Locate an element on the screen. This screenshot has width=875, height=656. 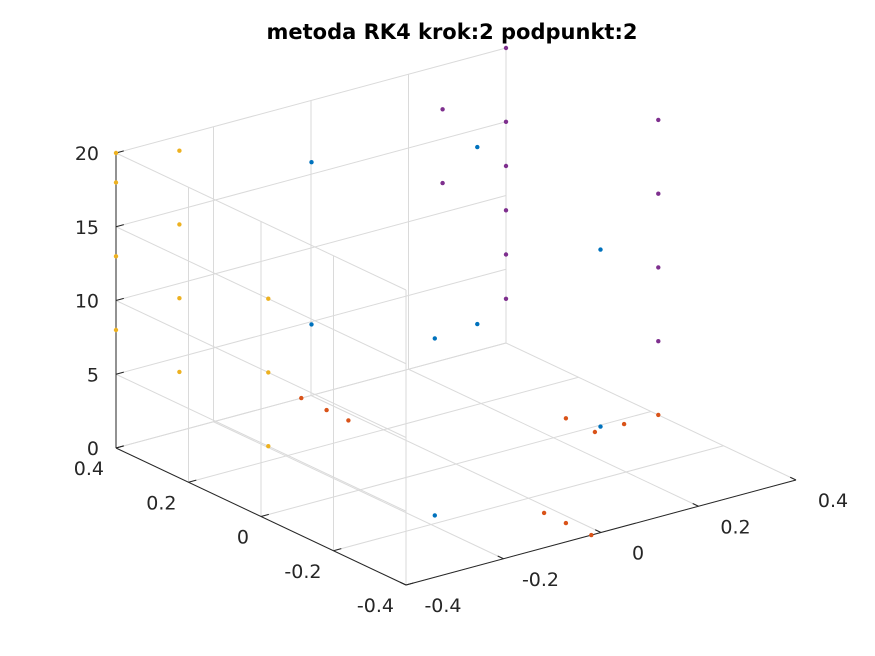
y-tick-label: -0.2 is located at coordinates (302, 572).